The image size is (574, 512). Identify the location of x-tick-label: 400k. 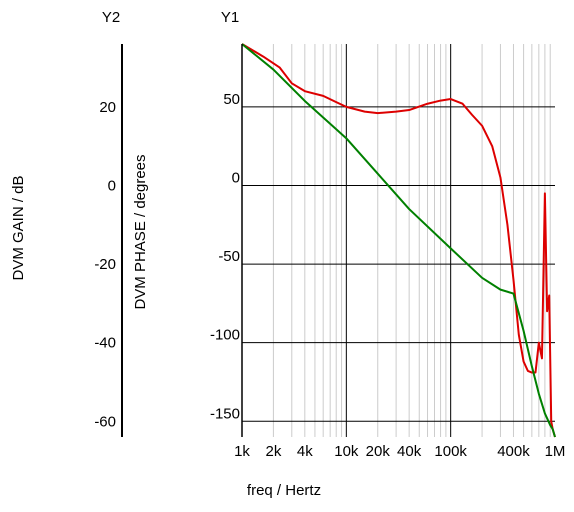
(513, 451).